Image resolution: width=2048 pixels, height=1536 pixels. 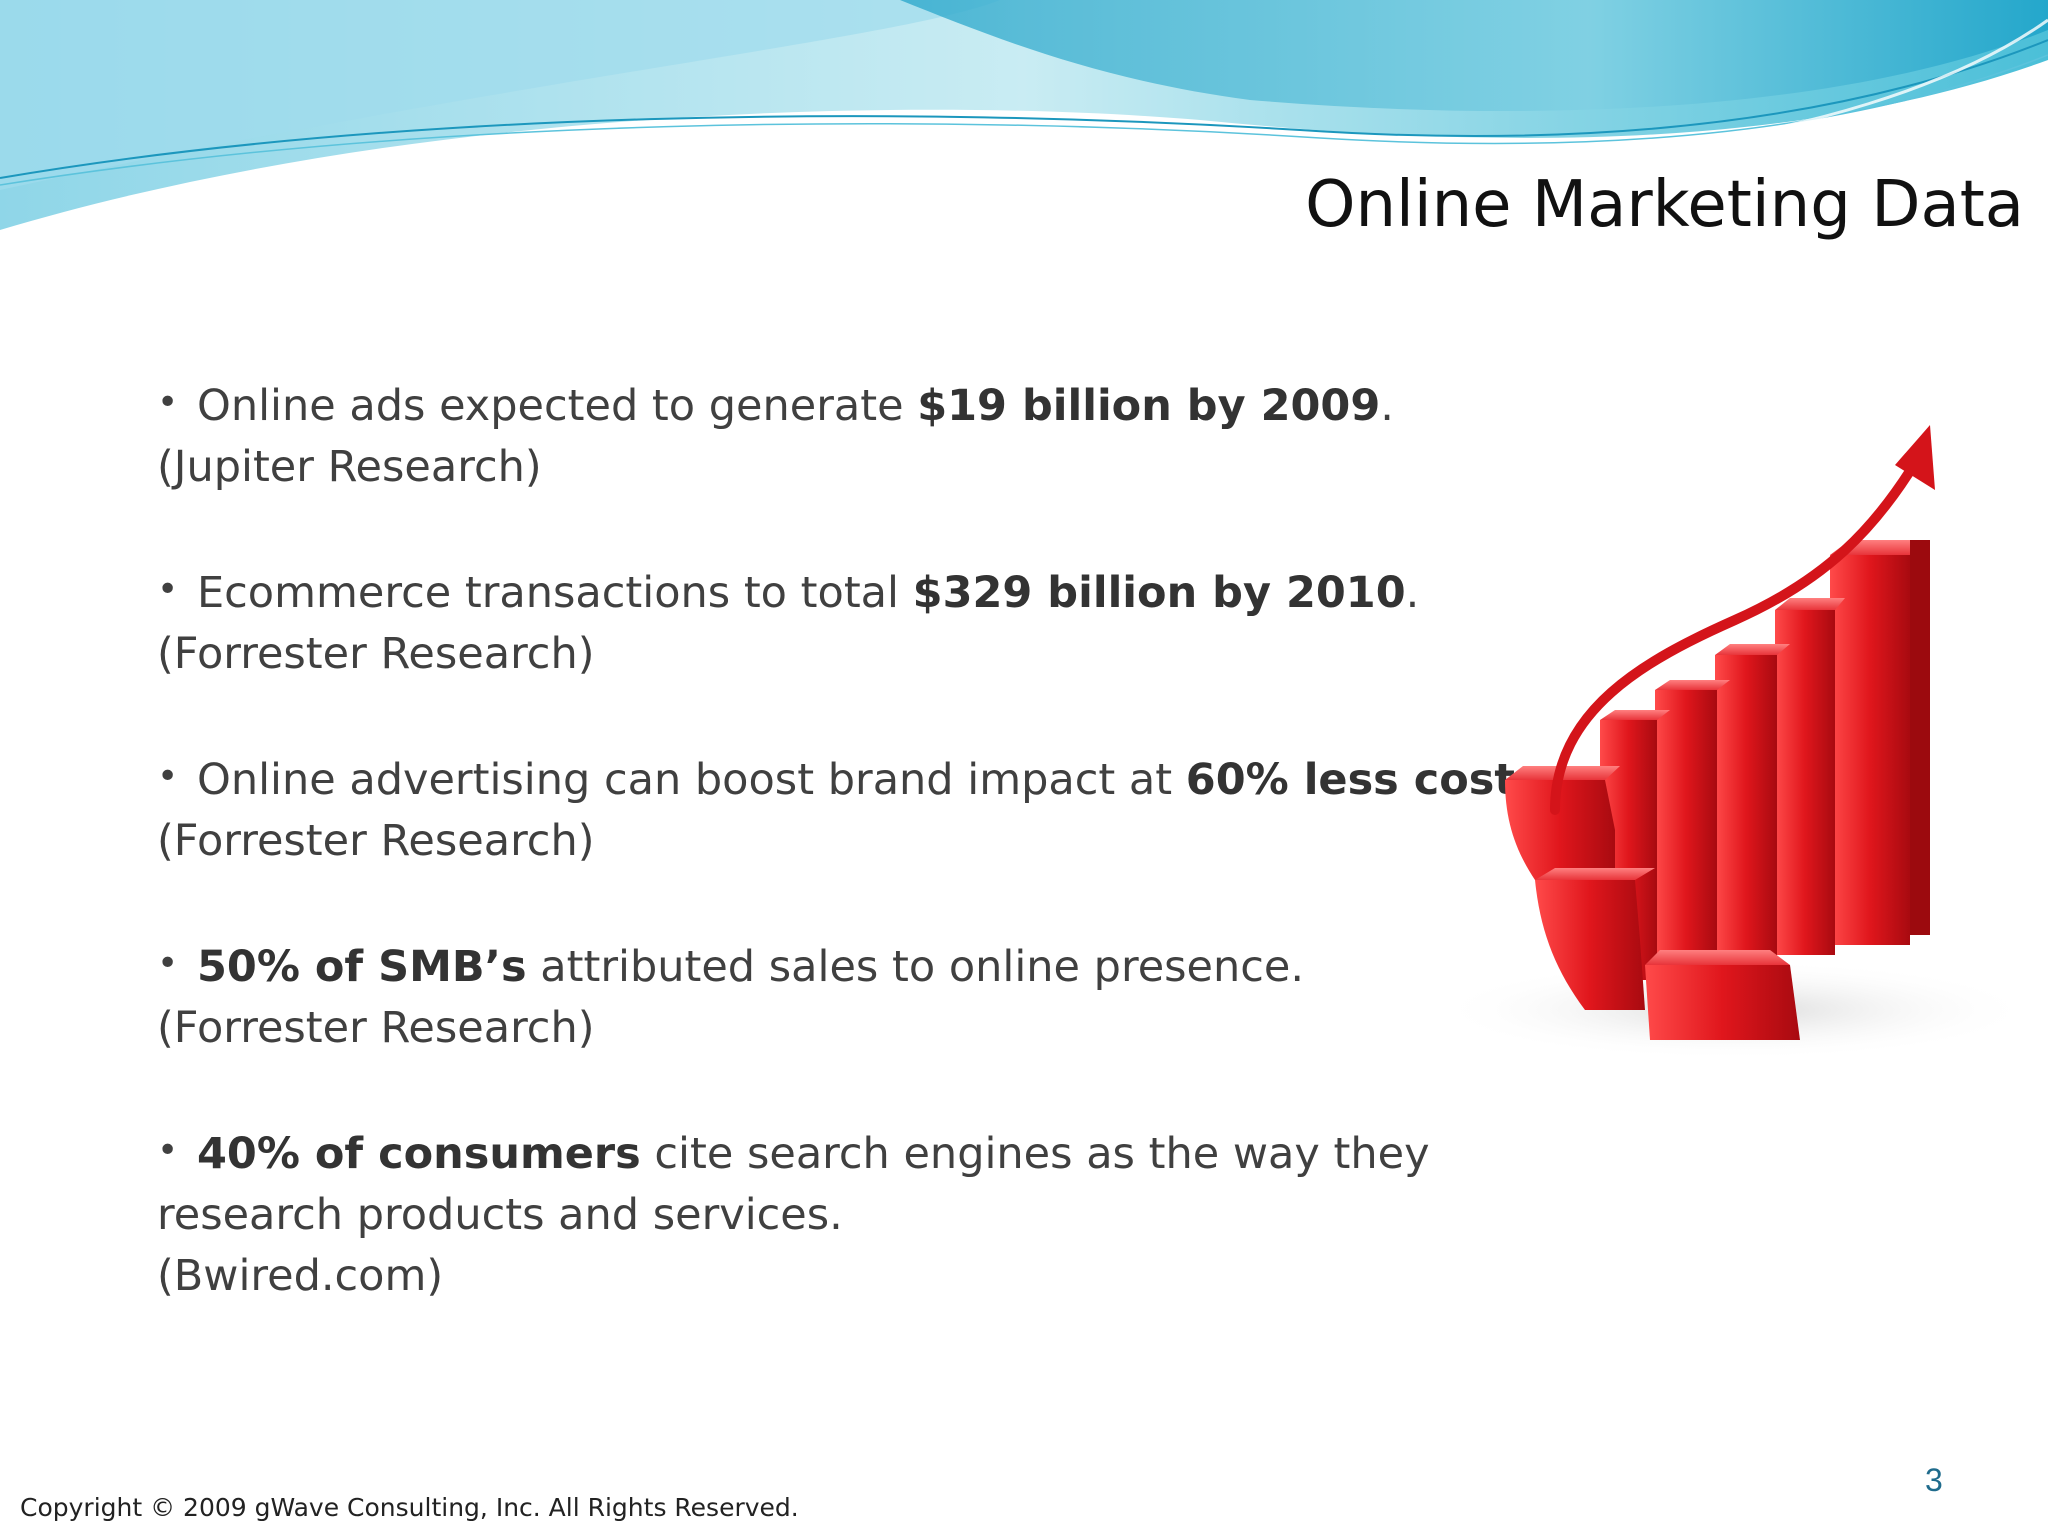 What do you see at coordinates (557, 406) in the screenshot?
I see `bullet-text: Online ads expected to generate` at bounding box center [557, 406].